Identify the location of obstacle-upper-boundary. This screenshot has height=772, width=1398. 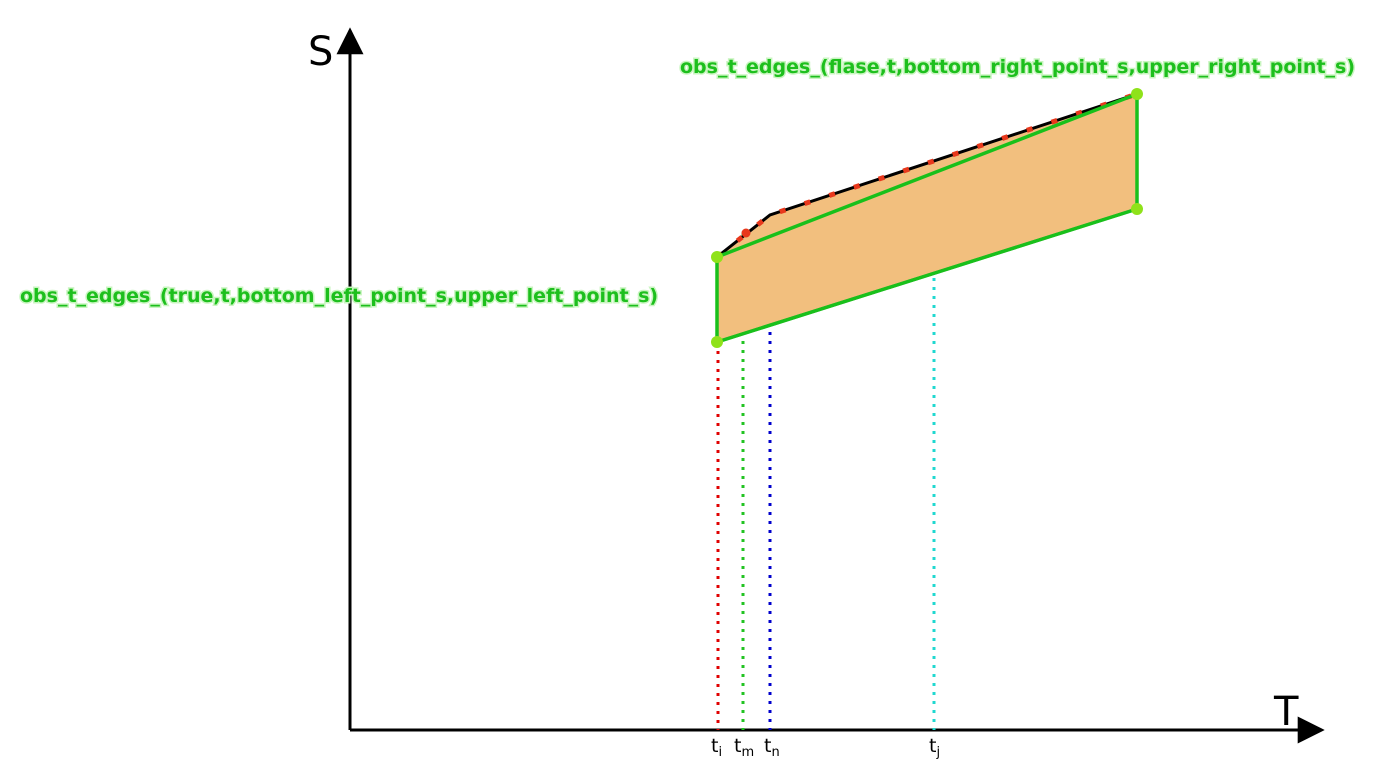
(927, 175).